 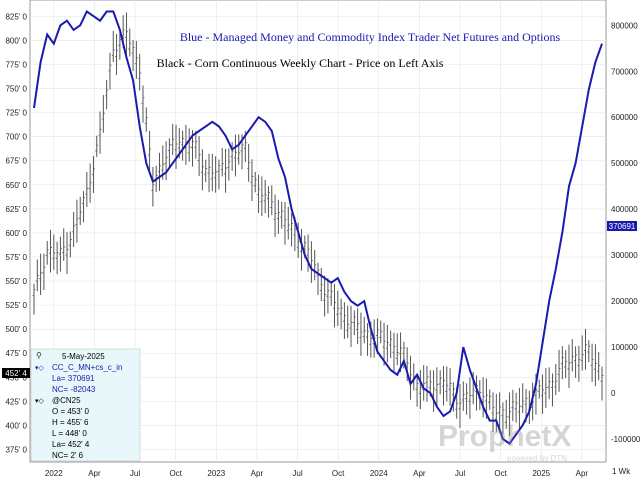 What do you see at coordinates (74, 389) in the screenshot?
I see `info-series1-nc: NC= -82043` at bounding box center [74, 389].